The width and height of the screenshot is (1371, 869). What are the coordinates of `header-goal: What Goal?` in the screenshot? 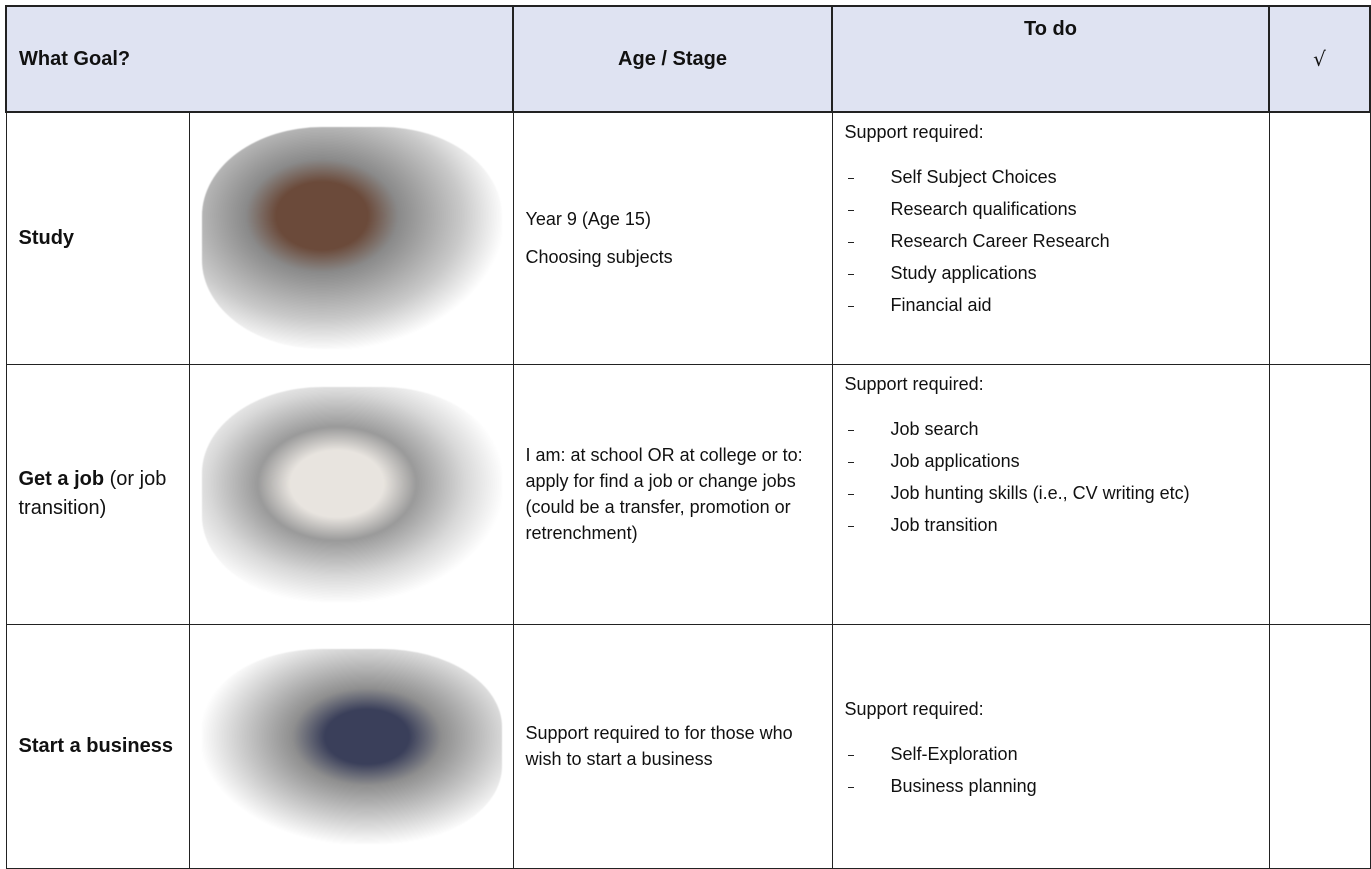 It's located at (259, 59).